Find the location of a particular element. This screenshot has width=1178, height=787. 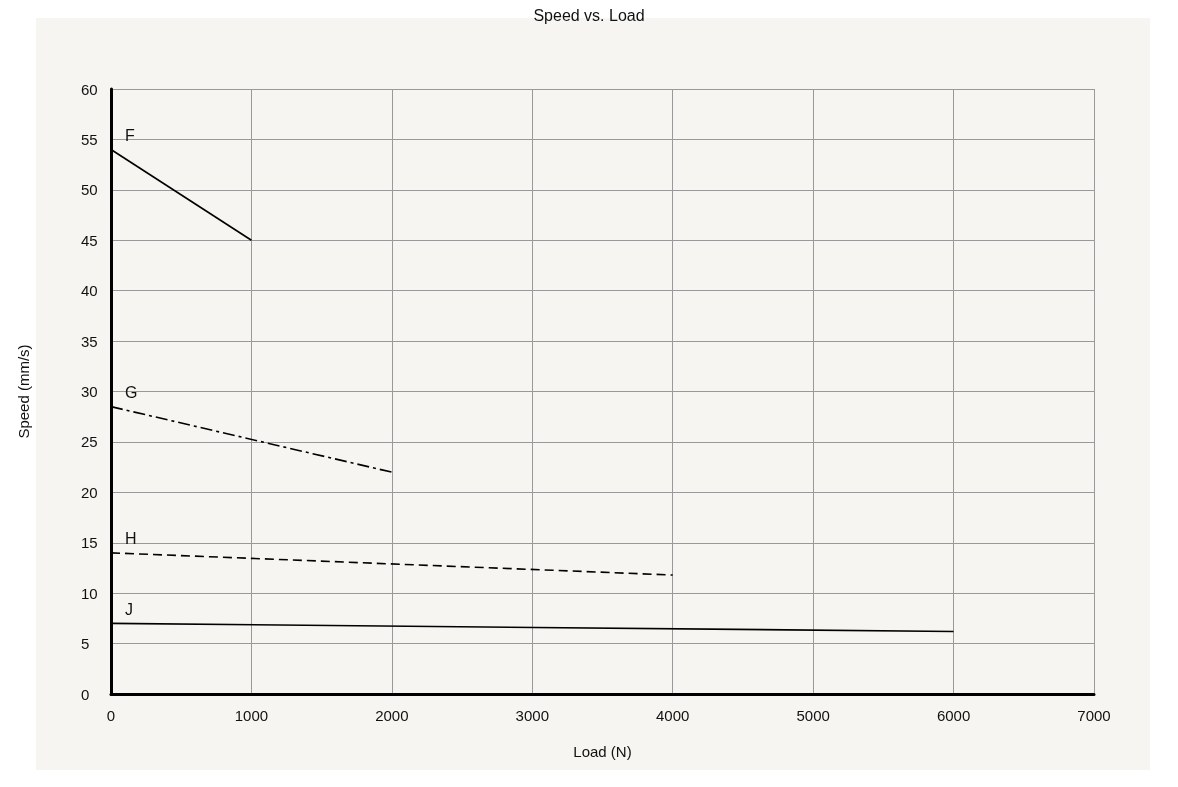

chart-title: Speed vs. Load is located at coordinates (589, 15).